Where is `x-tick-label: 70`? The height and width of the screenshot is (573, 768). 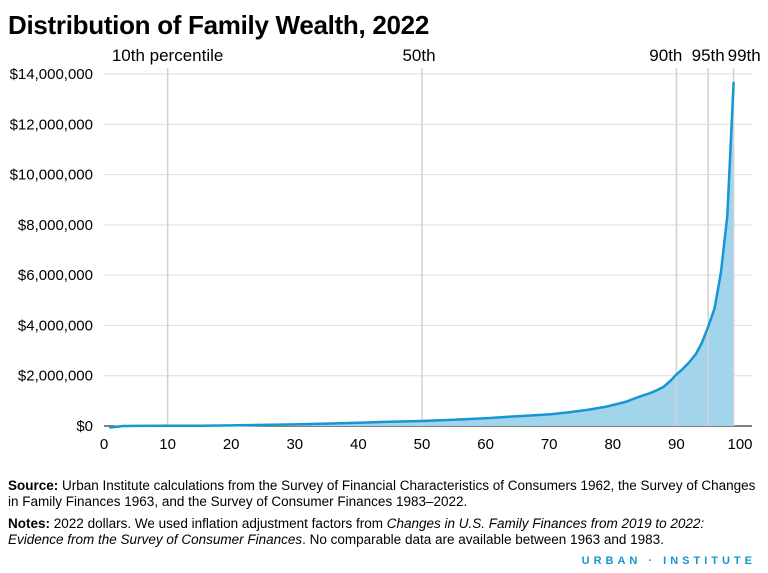
x-tick-label: 70 is located at coordinates (549, 444).